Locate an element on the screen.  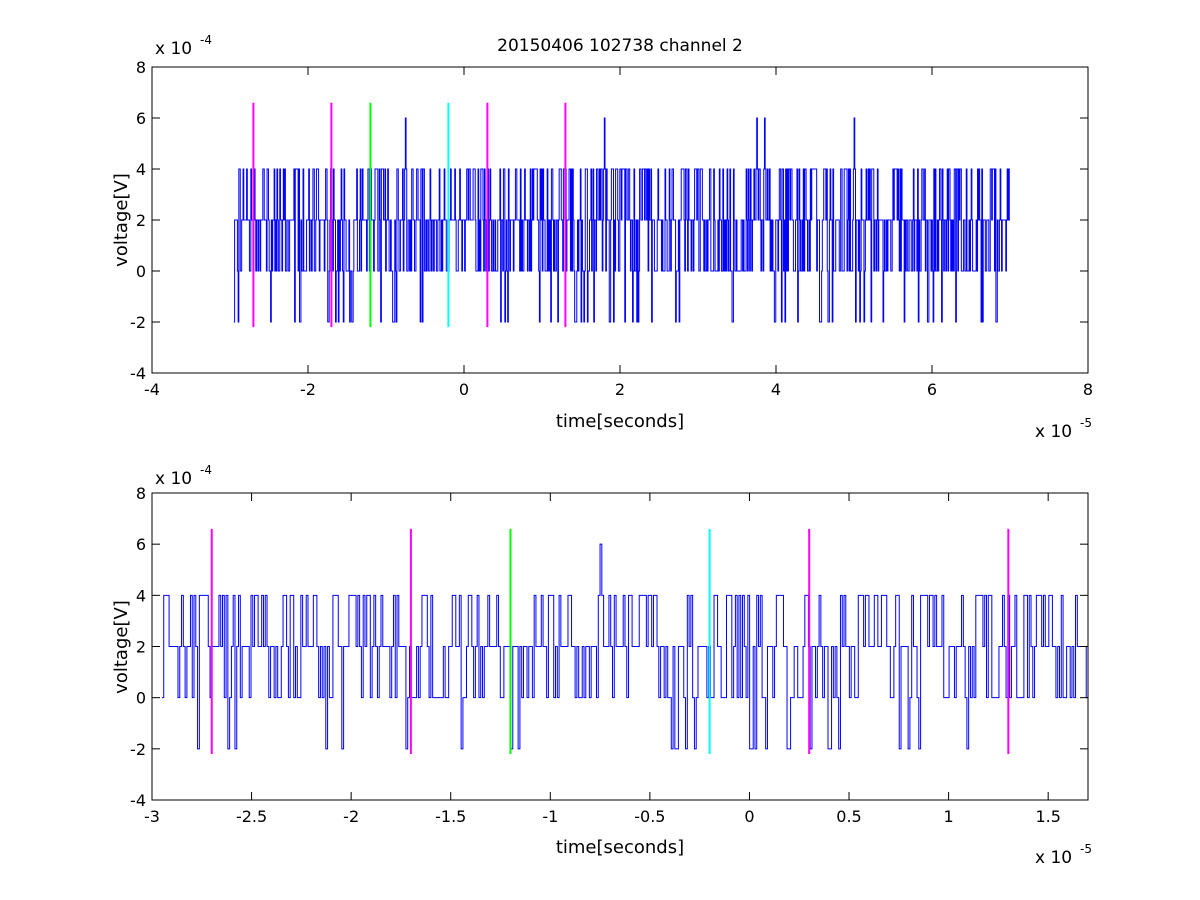
top-plot-title: 20150406 102738 channel 2 is located at coordinates (620, 46).